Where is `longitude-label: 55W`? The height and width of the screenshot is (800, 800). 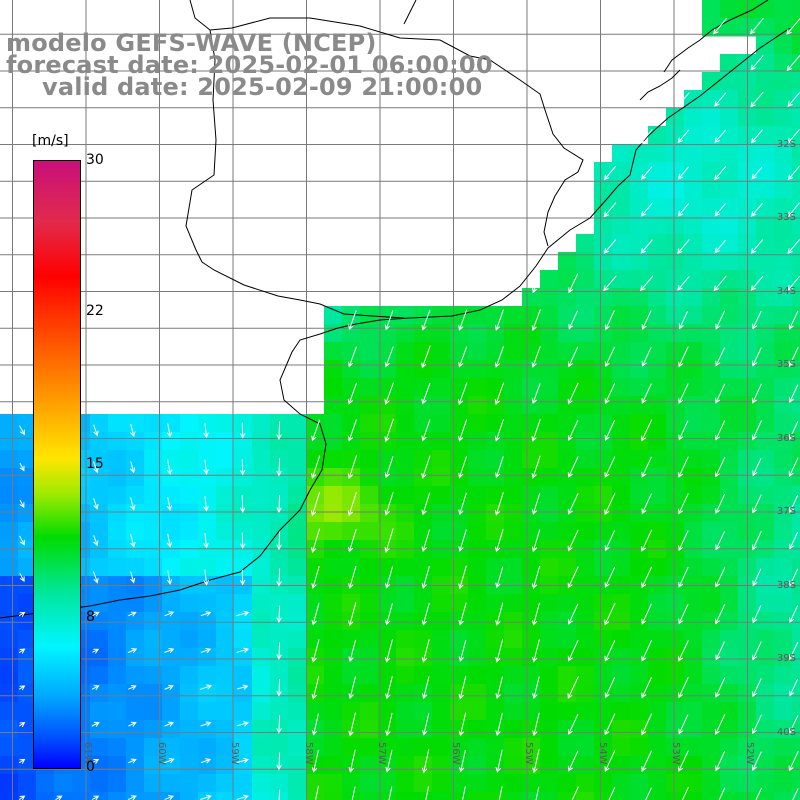 longitude-label: 55W is located at coordinates (528, 753).